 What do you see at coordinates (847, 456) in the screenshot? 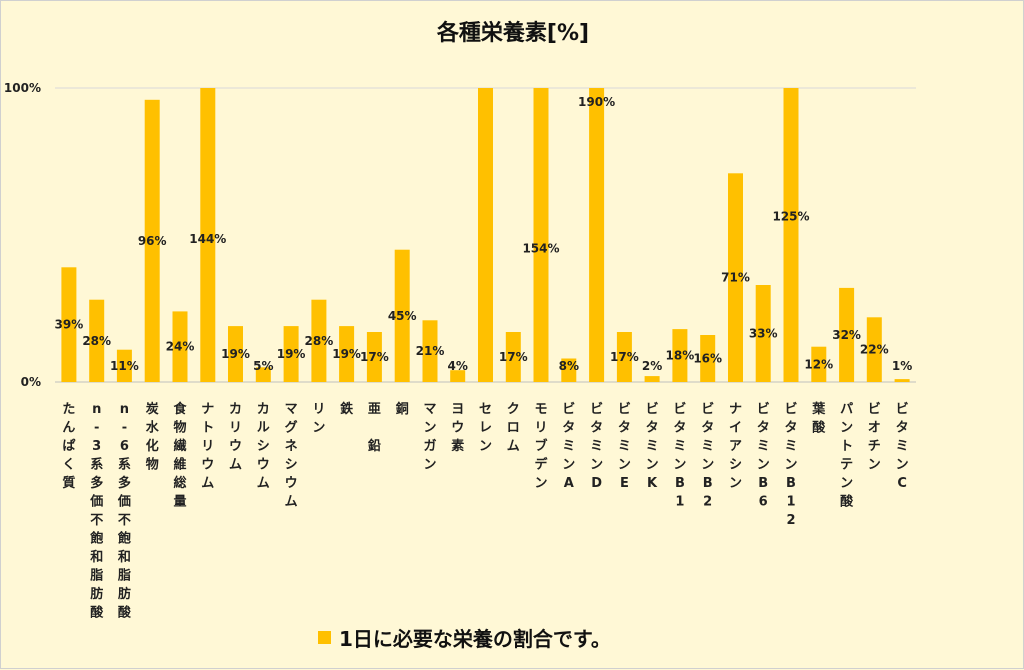
I see `x-tick-label: パントテン酸` at bounding box center [847, 456].